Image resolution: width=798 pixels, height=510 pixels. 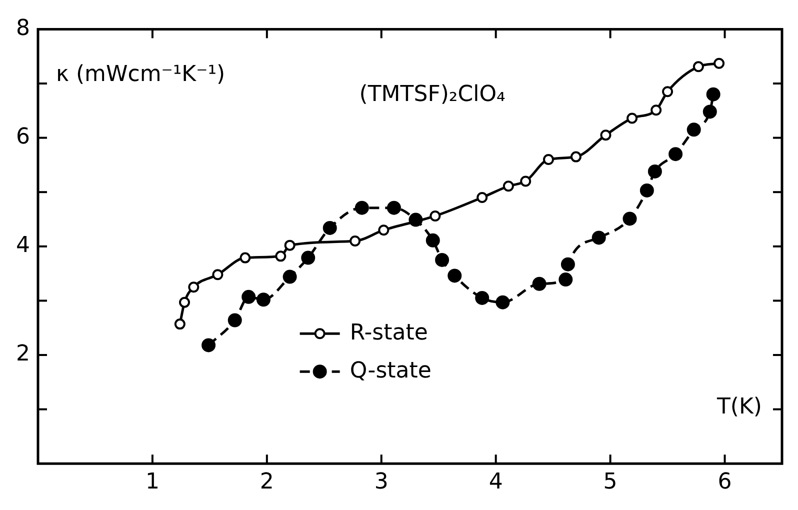 What do you see at coordinates (391, 371) in the screenshot?
I see `legend-label: Q-state` at bounding box center [391, 371].